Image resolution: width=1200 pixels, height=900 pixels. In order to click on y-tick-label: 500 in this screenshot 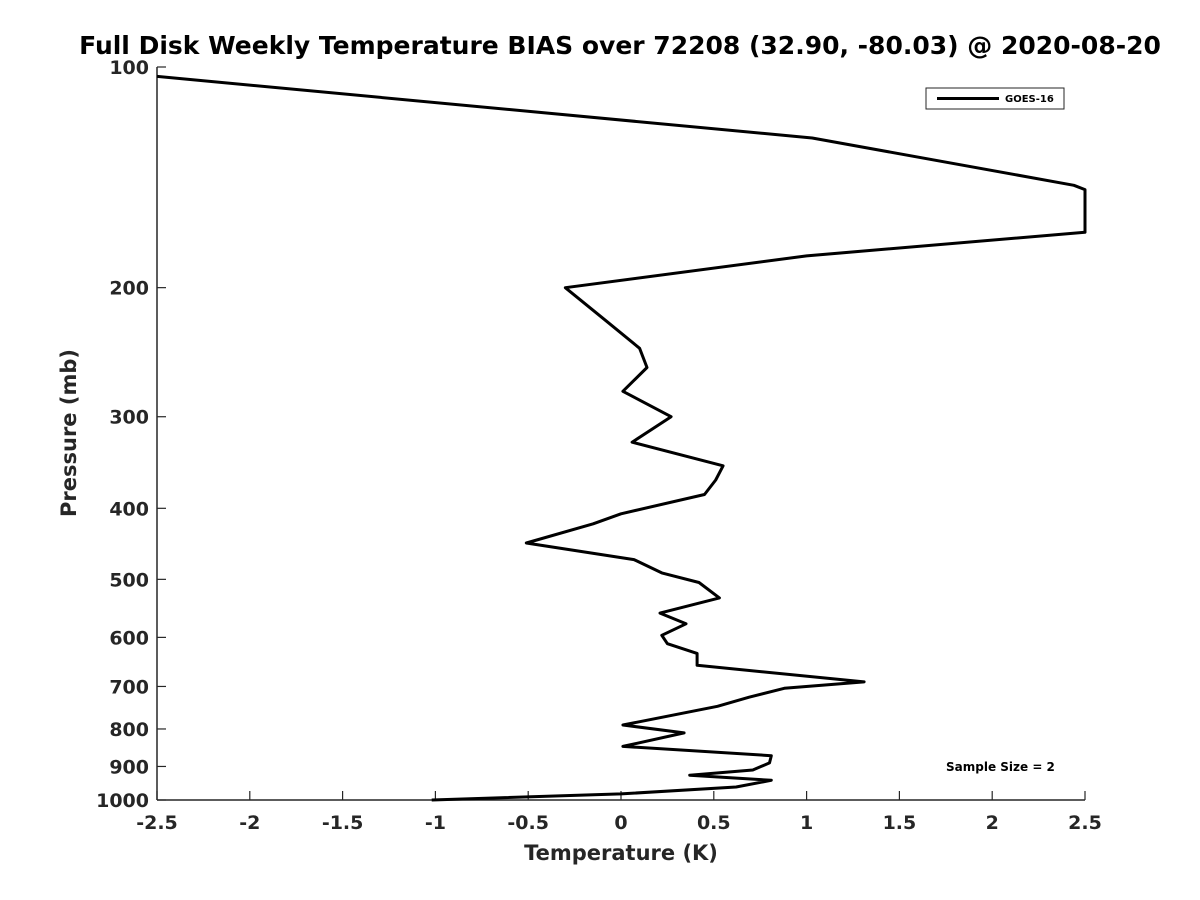, I will do `click(129, 580)`.